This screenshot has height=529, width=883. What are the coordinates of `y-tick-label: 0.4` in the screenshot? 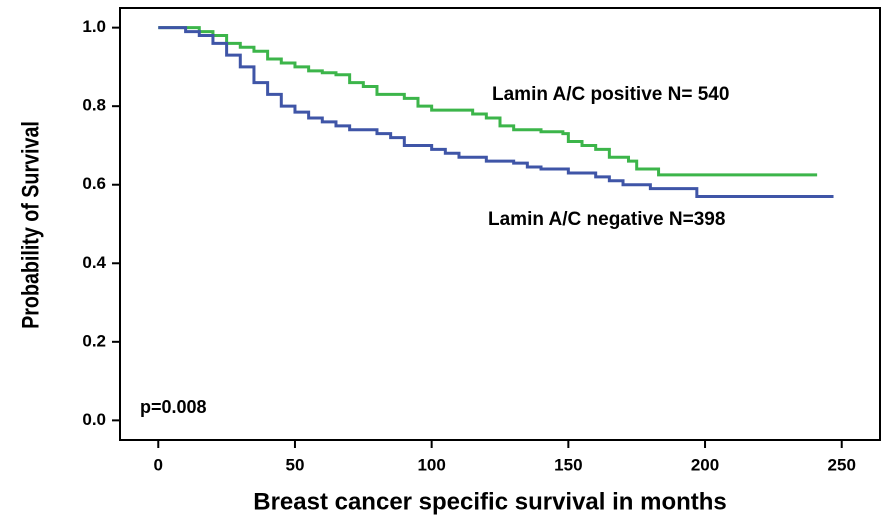 It's located at (94, 262).